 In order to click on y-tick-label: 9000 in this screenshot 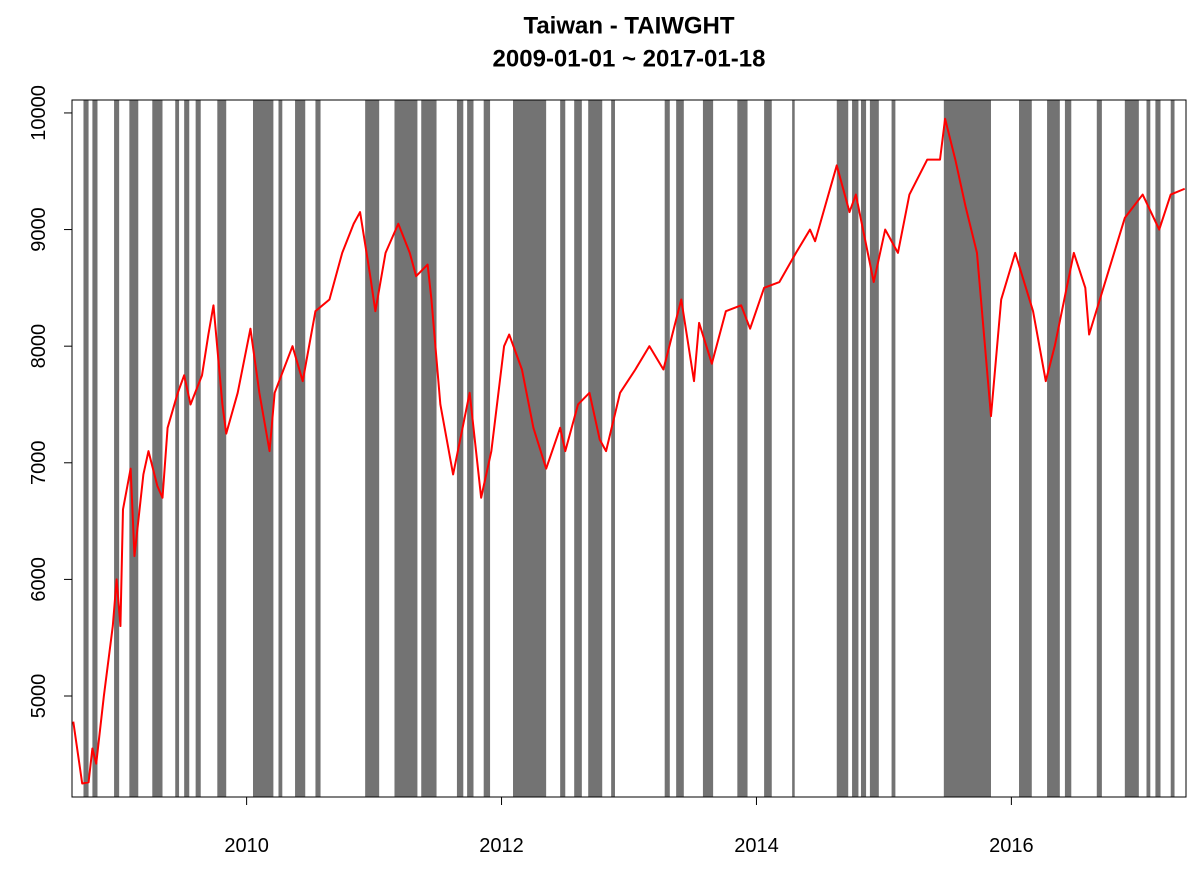, I will do `click(39, 229)`.